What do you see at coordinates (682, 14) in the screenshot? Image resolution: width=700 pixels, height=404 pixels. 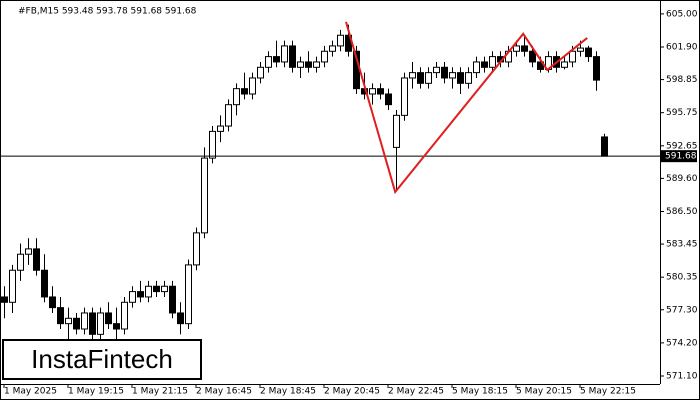 I see `y-tick-label: 605.00` at bounding box center [682, 14].